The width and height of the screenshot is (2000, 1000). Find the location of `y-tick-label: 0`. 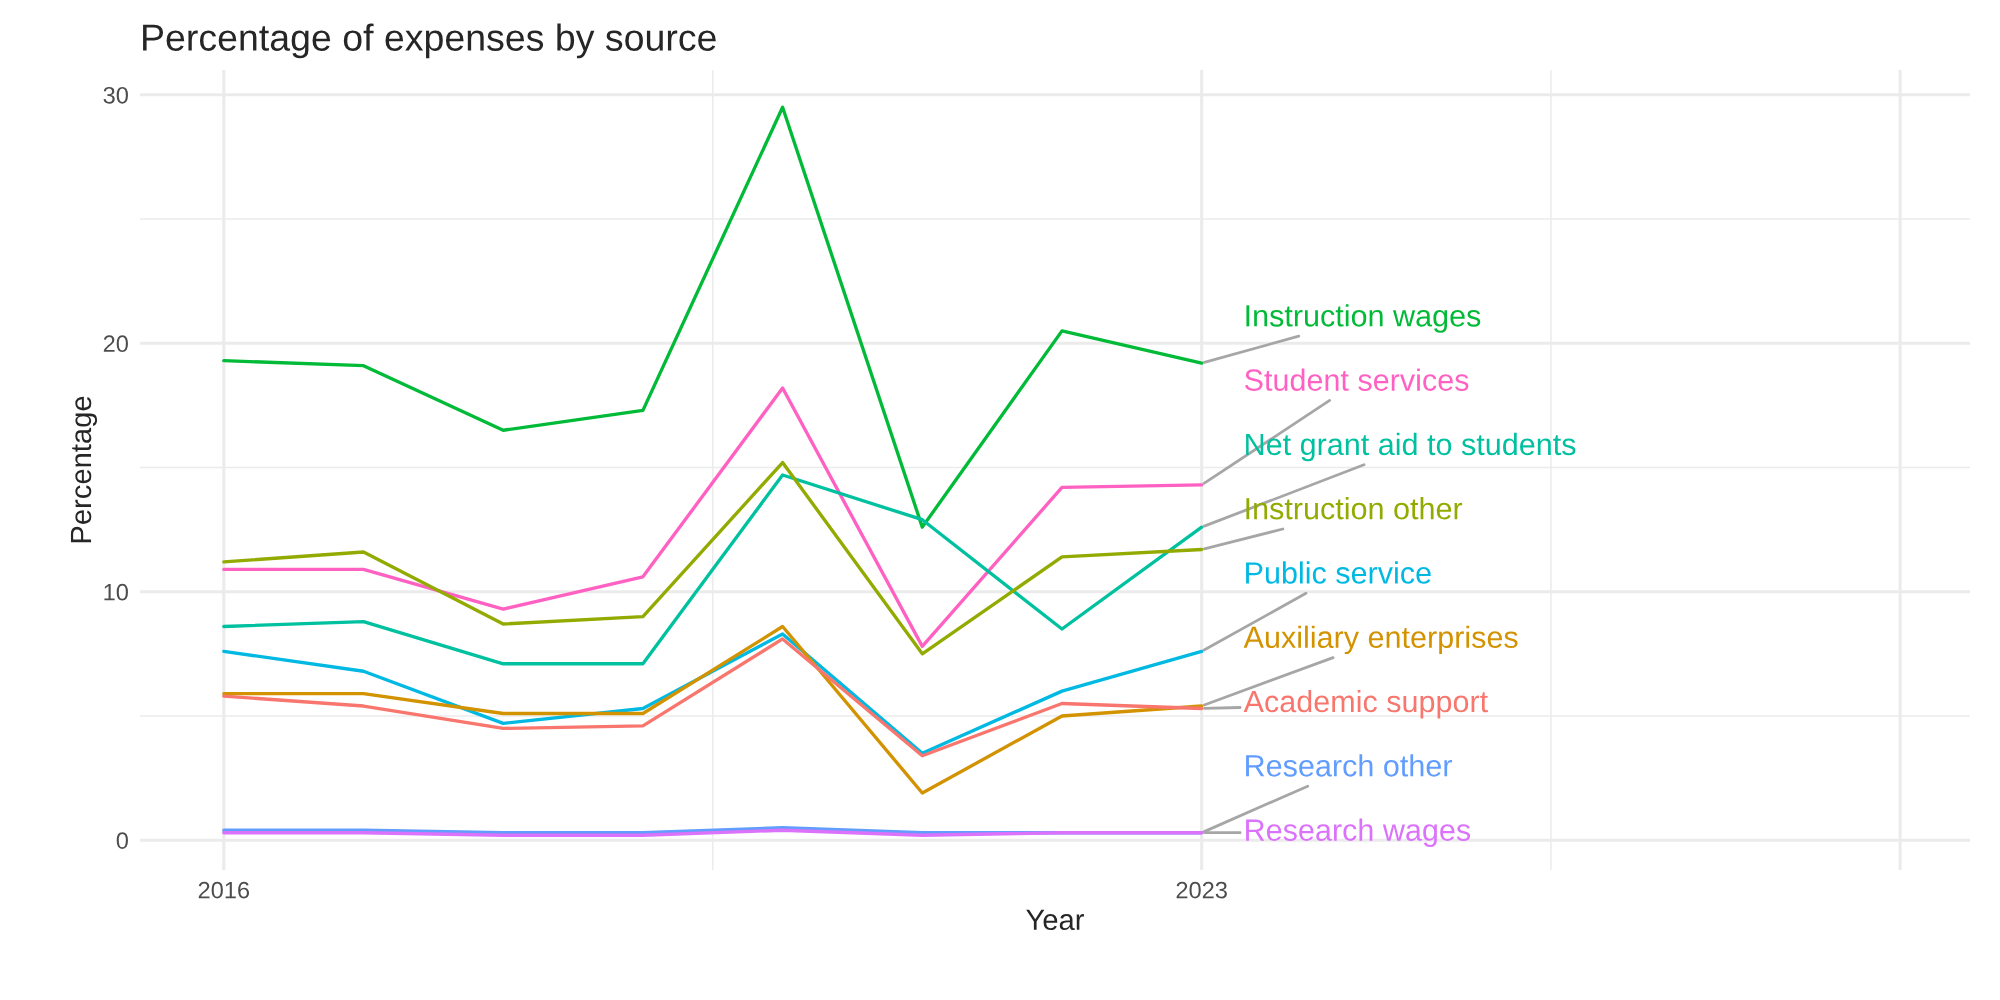

y-tick-label: 0 is located at coordinates (122, 840).